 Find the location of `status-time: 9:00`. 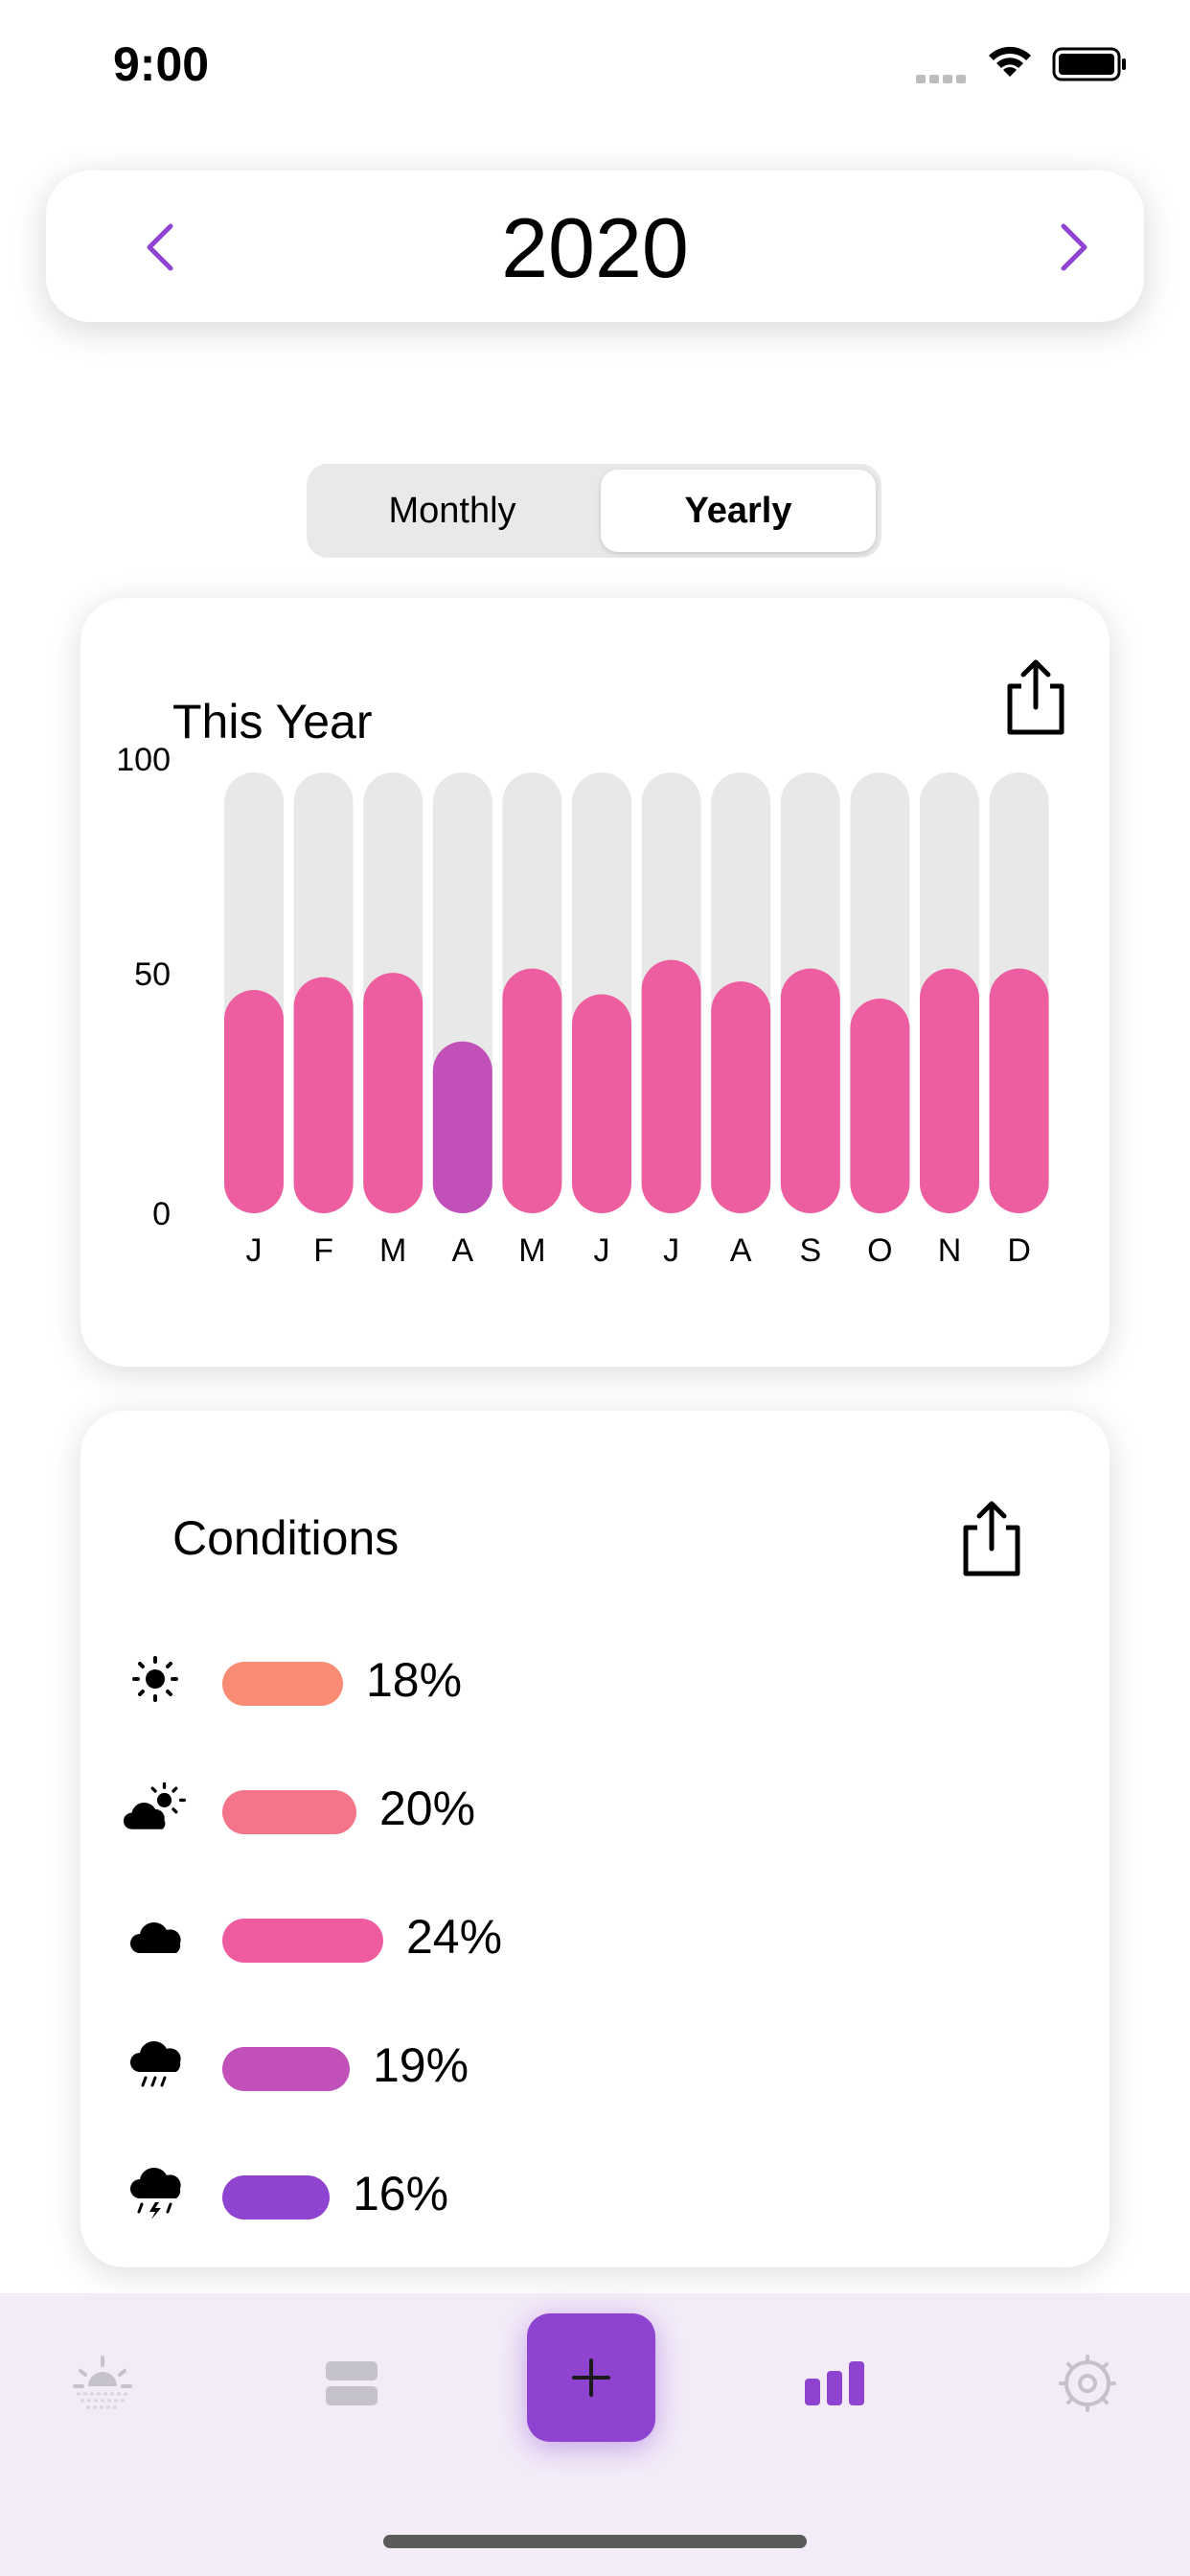

status-time: 9:00 is located at coordinates (162, 64).